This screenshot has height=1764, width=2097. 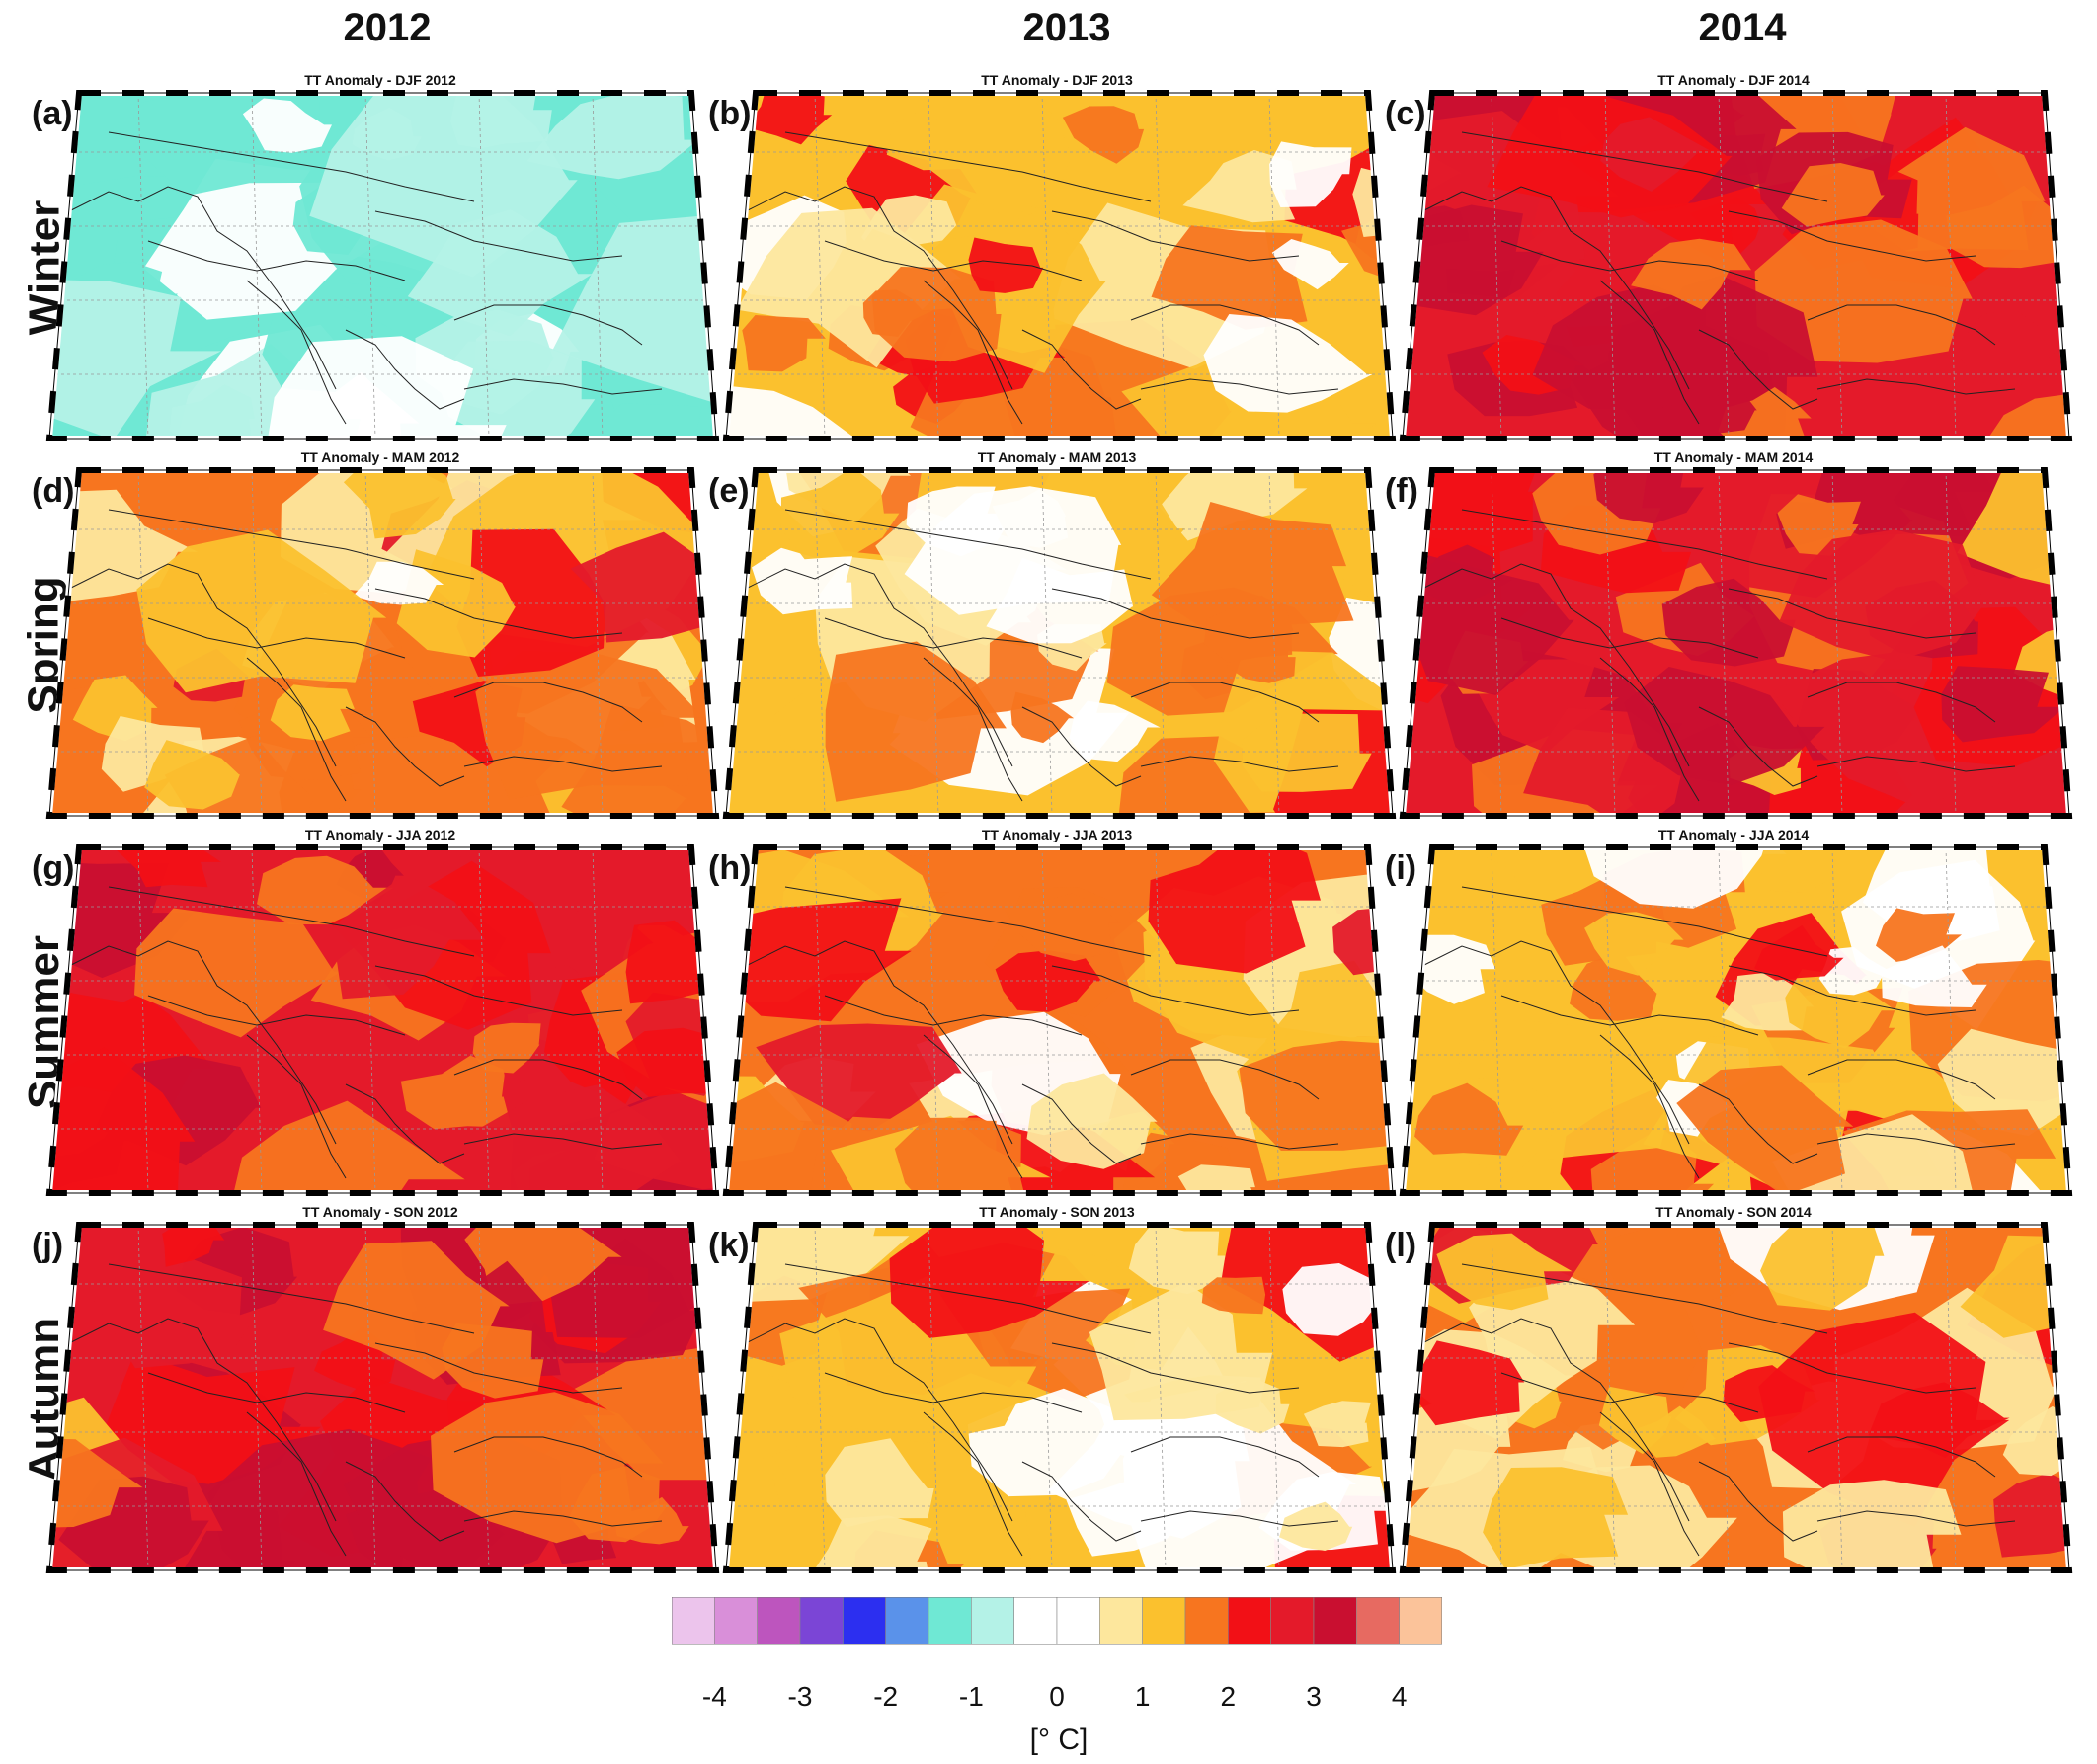 What do you see at coordinates (729, 491) in the screenshot?
I see `panel-label: (e)` at bounding box center [729, 491].